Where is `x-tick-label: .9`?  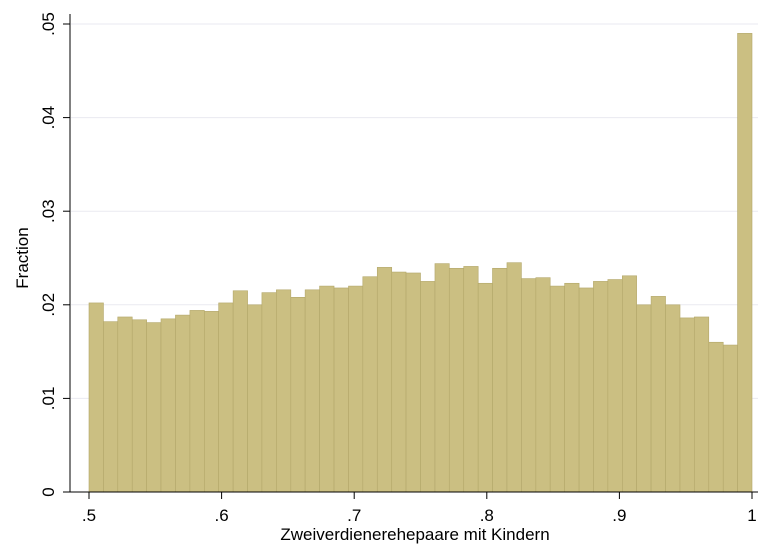 x-tick-label: .9 is located at coordinates (619, 515).